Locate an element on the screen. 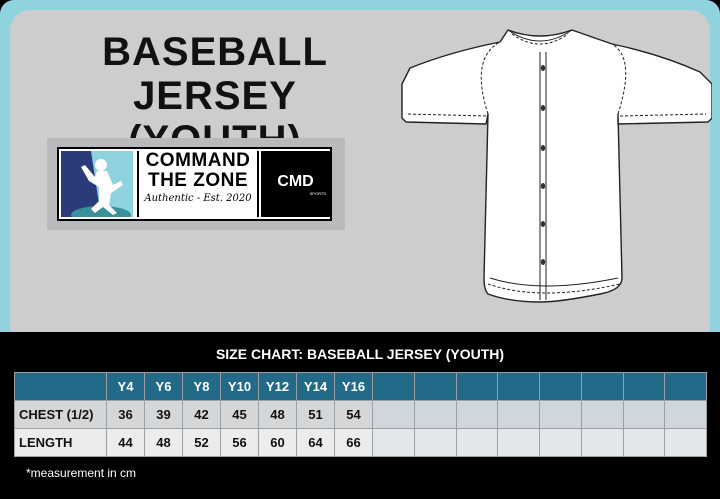 This screenshot has height=499, width=720. table-cell: 44 is located at coordinates (125, 442).